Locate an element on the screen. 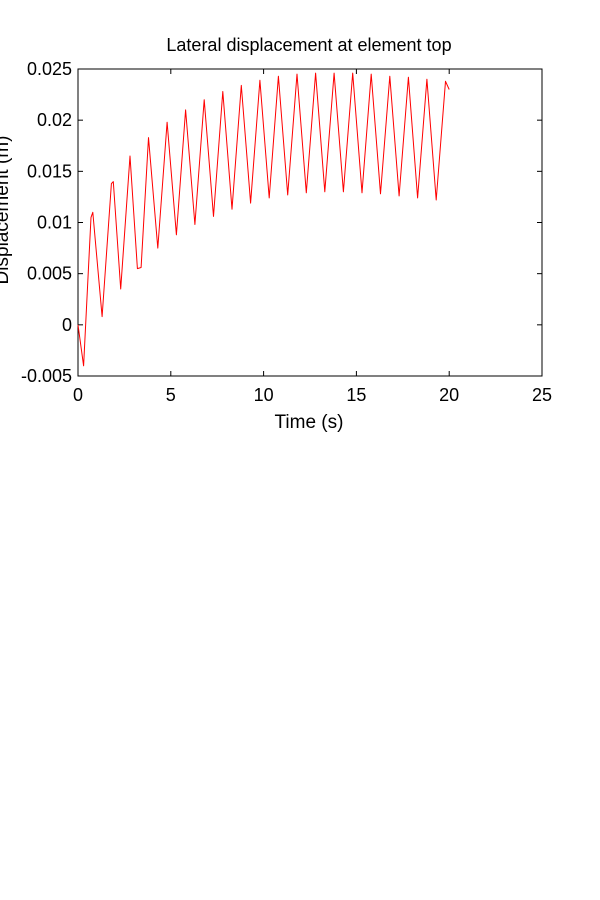 Image resolution: width=600 pixels, height=900 pixels. y-tick-label: 0.015 is located at coordinates (49, 171).